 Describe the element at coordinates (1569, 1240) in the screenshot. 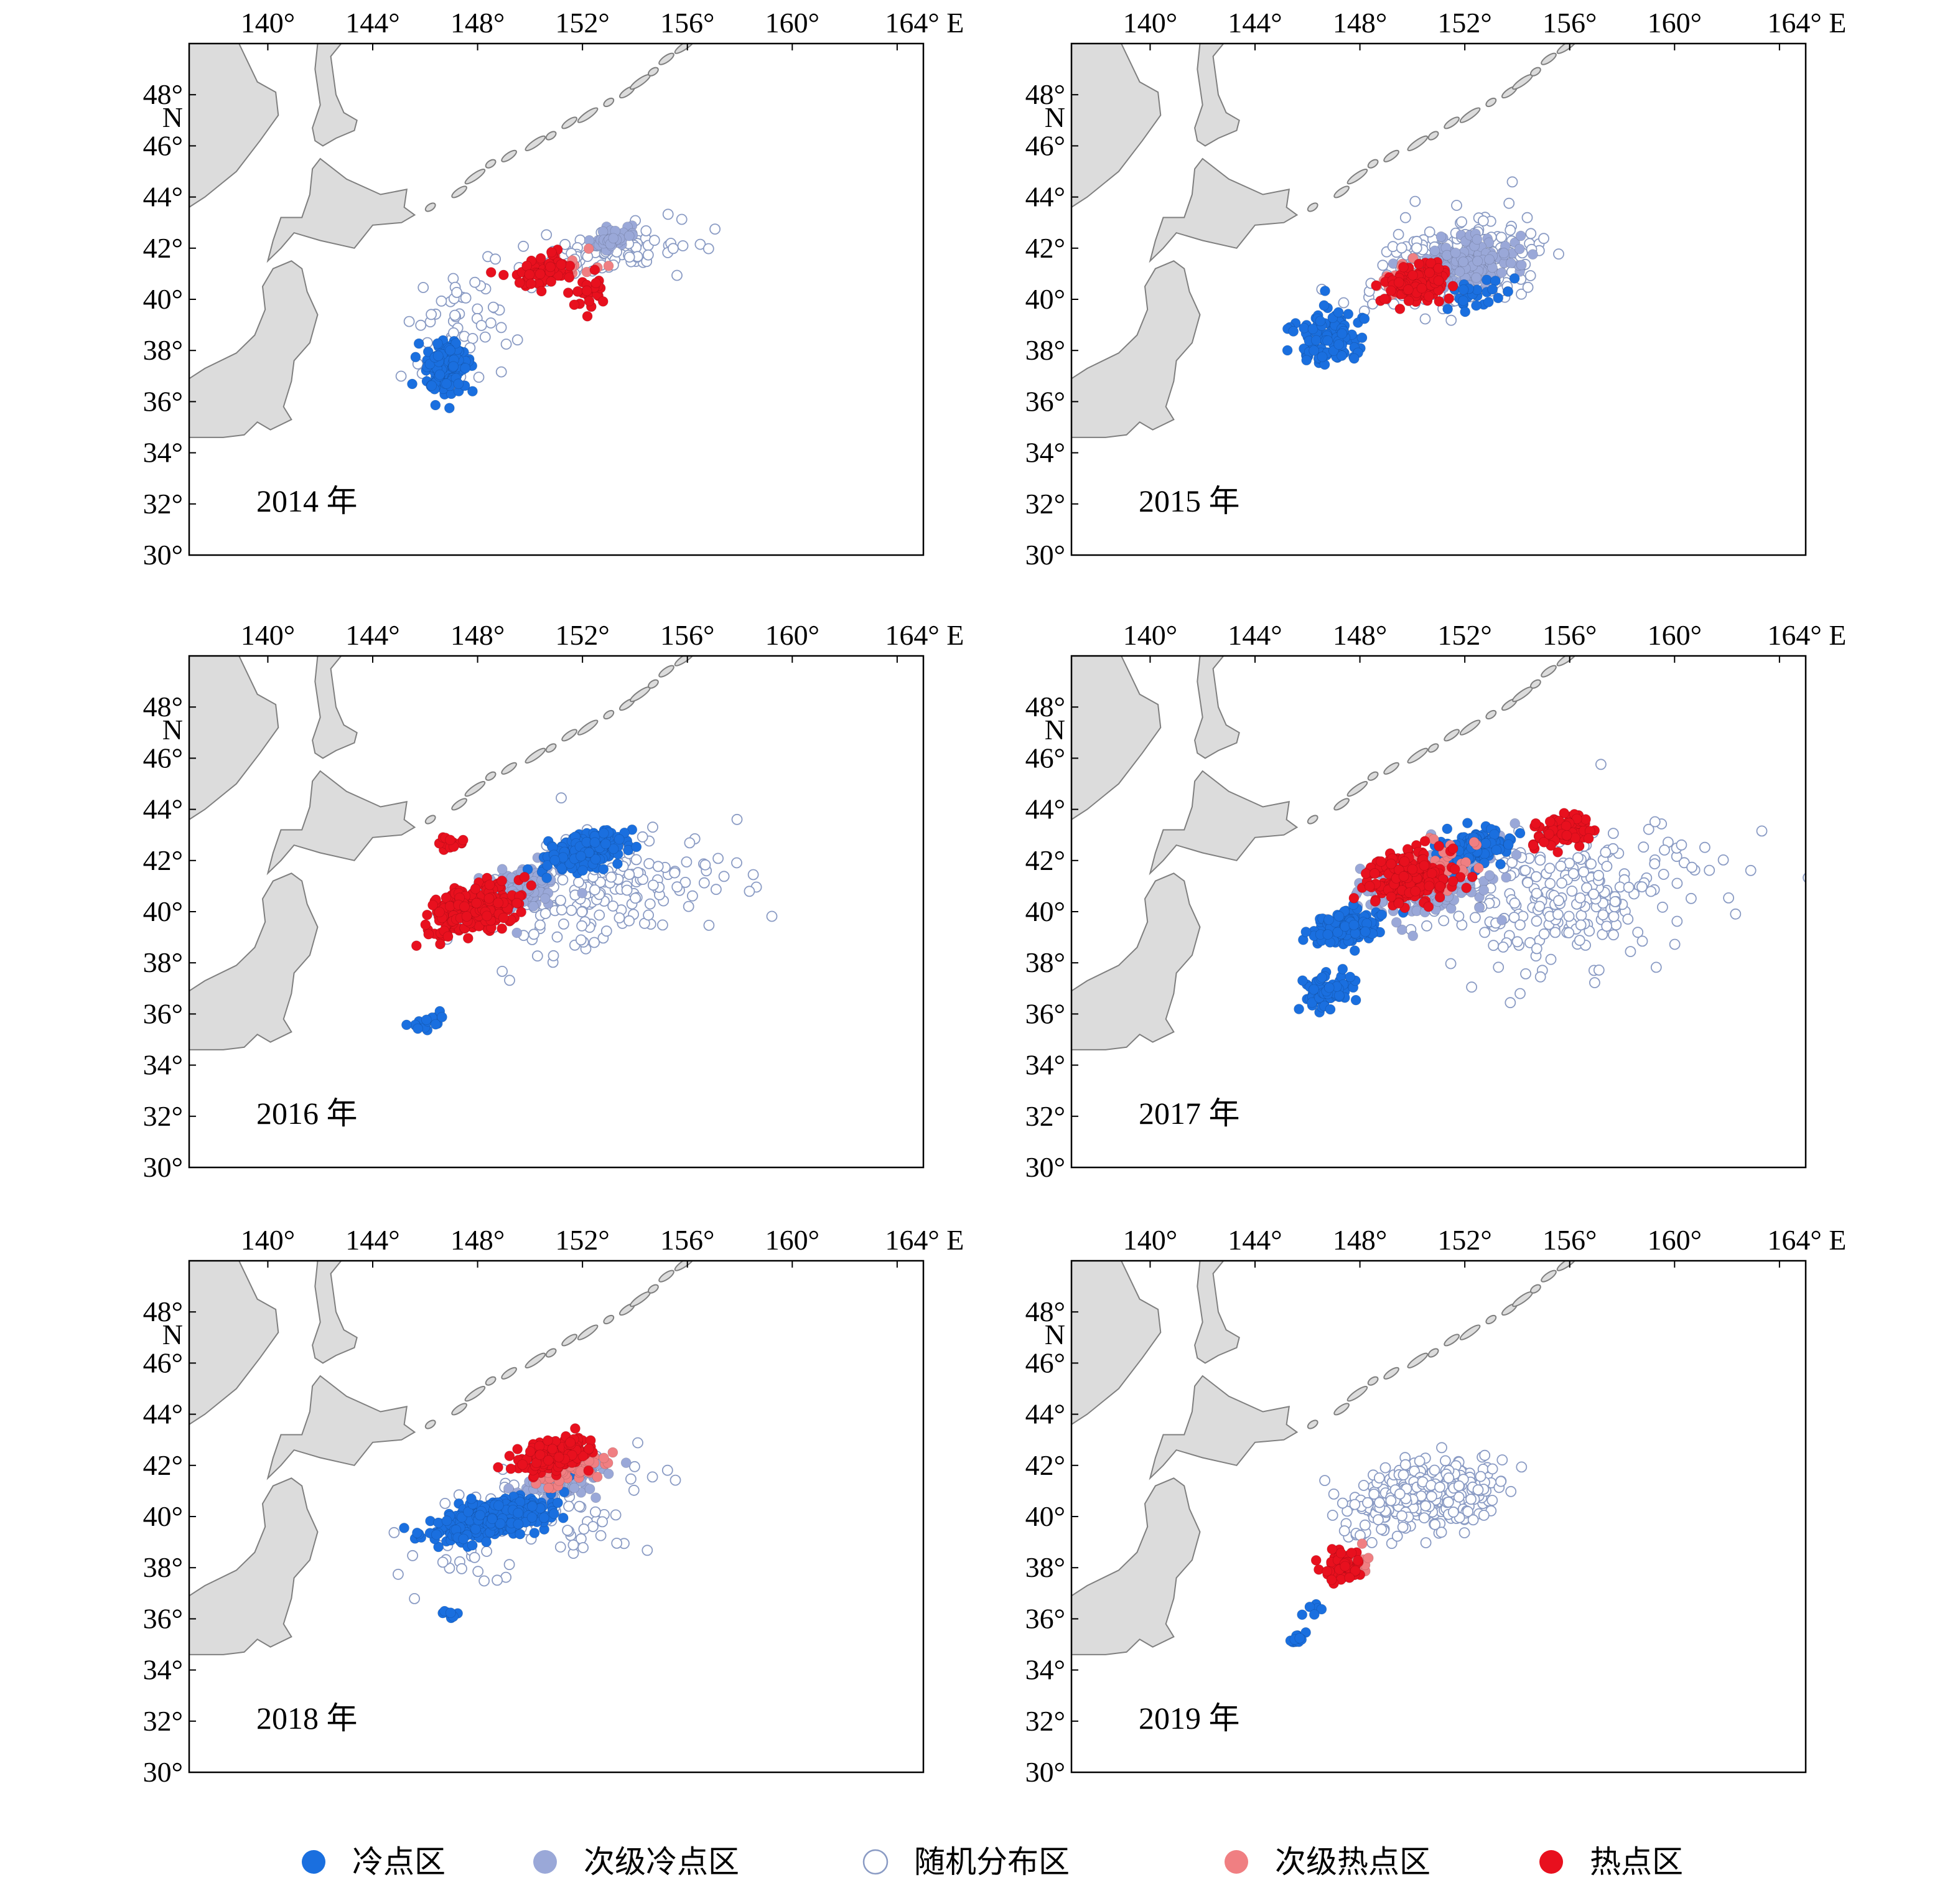

I see `x-tick-label: 156°` at that location.